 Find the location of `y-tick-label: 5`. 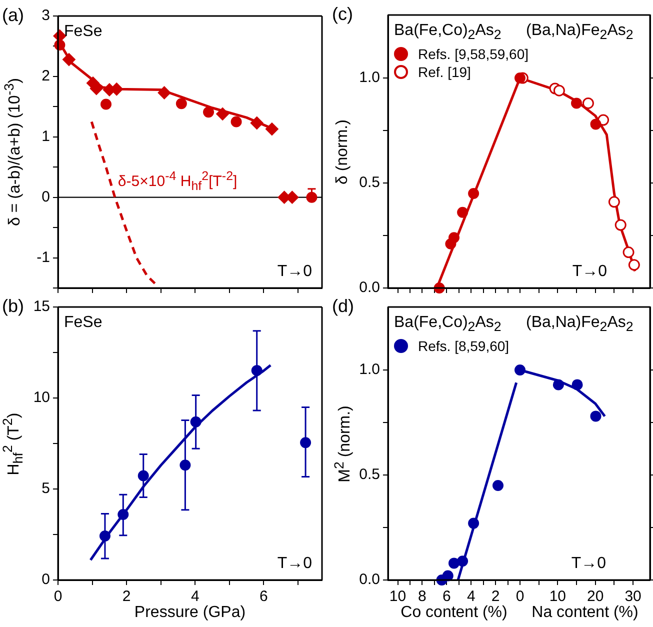

y-tick-label: 5 is located at coordinates (46, 489).